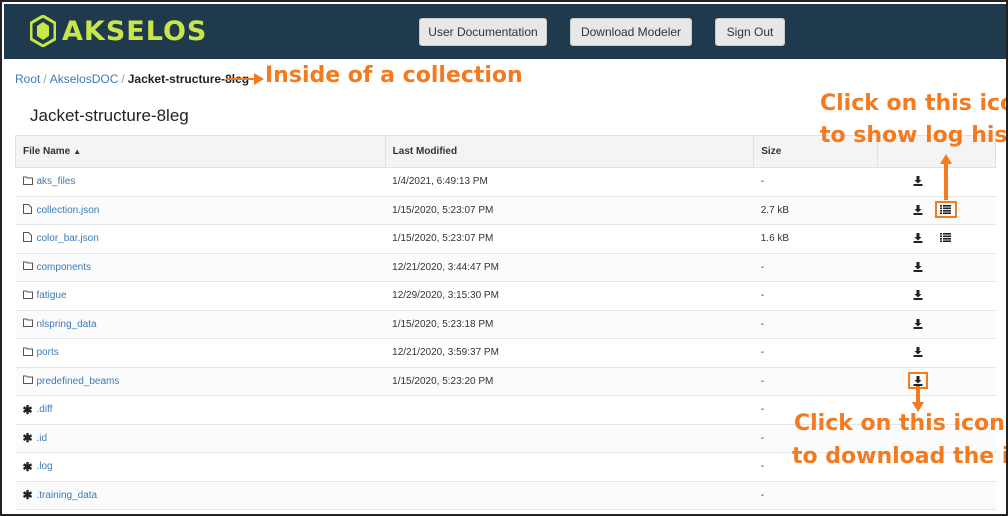 The image size is (1008, 516). Describe the element at coordinates (200, 239) in the screenshot. I see `file-name-cell: color_bar.json` at that location.